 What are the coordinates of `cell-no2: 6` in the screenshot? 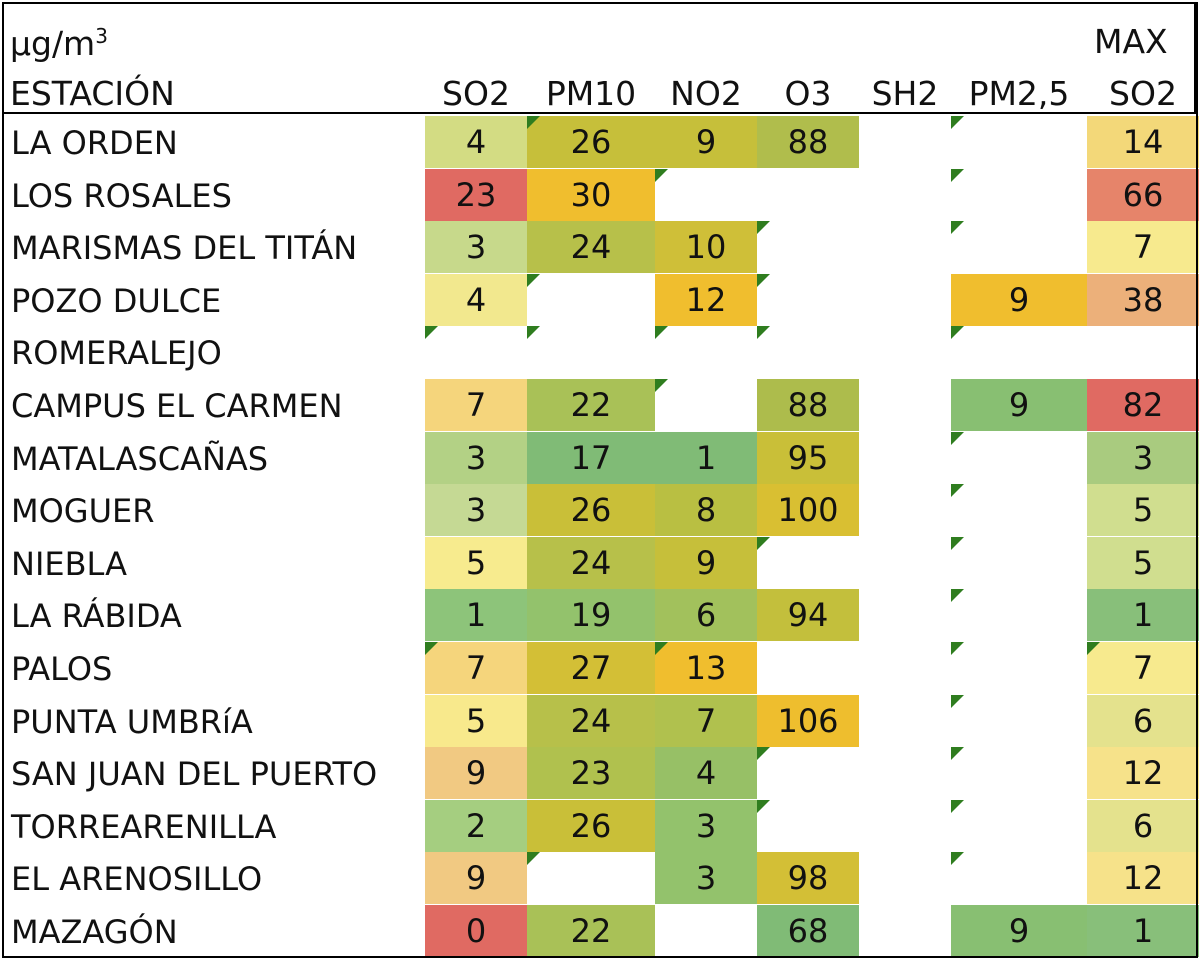 It's located at (706, 615).